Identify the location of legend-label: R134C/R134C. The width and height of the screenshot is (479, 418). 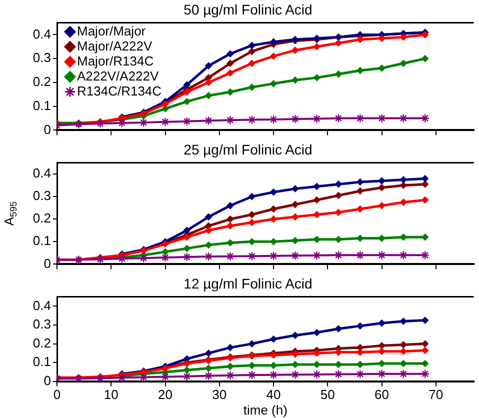
(119, 90).